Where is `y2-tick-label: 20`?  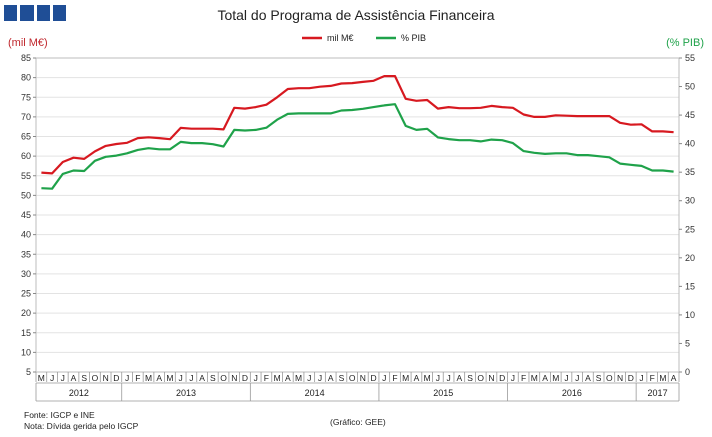
y2-tick-label: 20 is located at coordinates (690, 258).